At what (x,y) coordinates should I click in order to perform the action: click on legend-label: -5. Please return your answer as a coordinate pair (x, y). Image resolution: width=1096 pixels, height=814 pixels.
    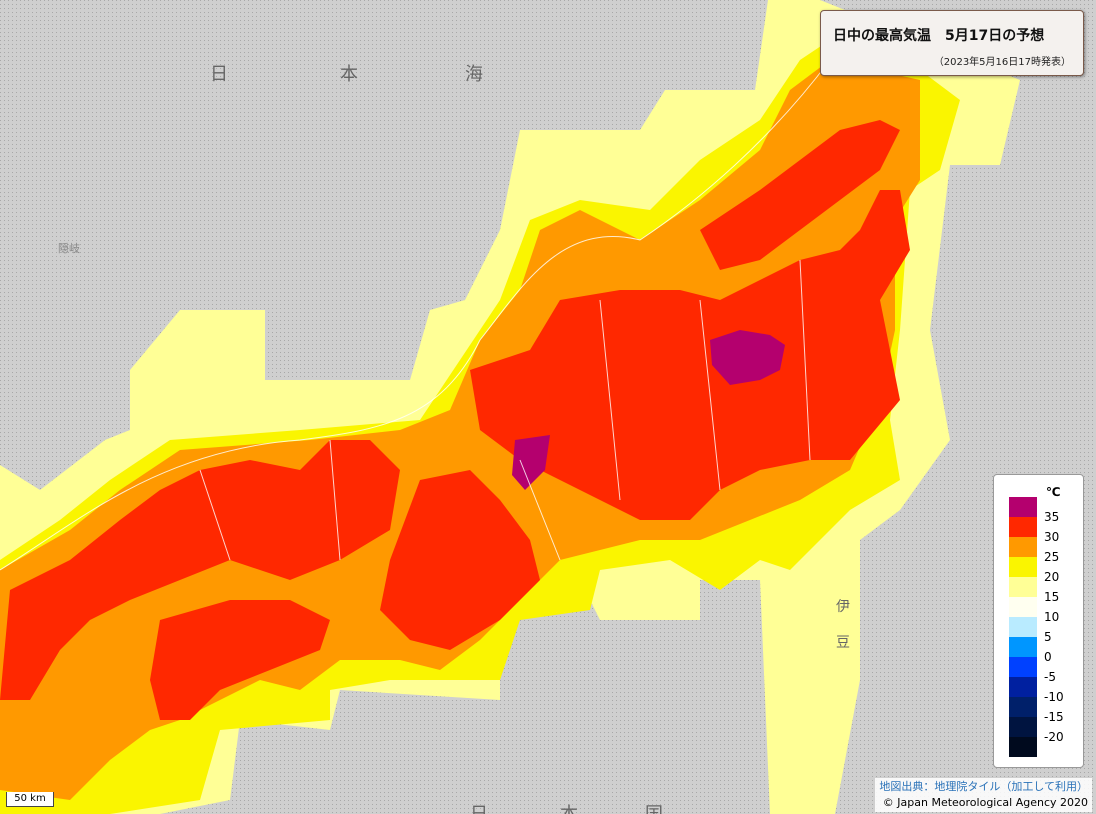
    Looking at the image, I should click on (1050, 677).